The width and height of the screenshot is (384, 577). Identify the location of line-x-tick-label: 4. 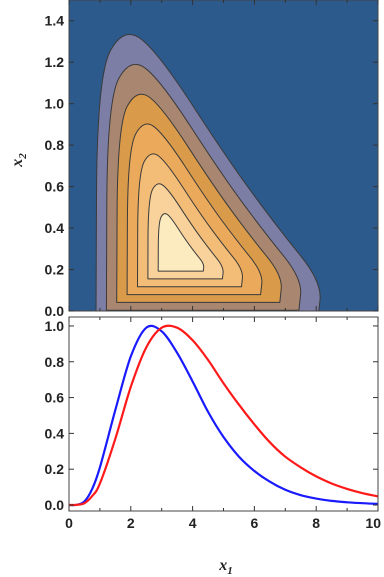
(193, 523).